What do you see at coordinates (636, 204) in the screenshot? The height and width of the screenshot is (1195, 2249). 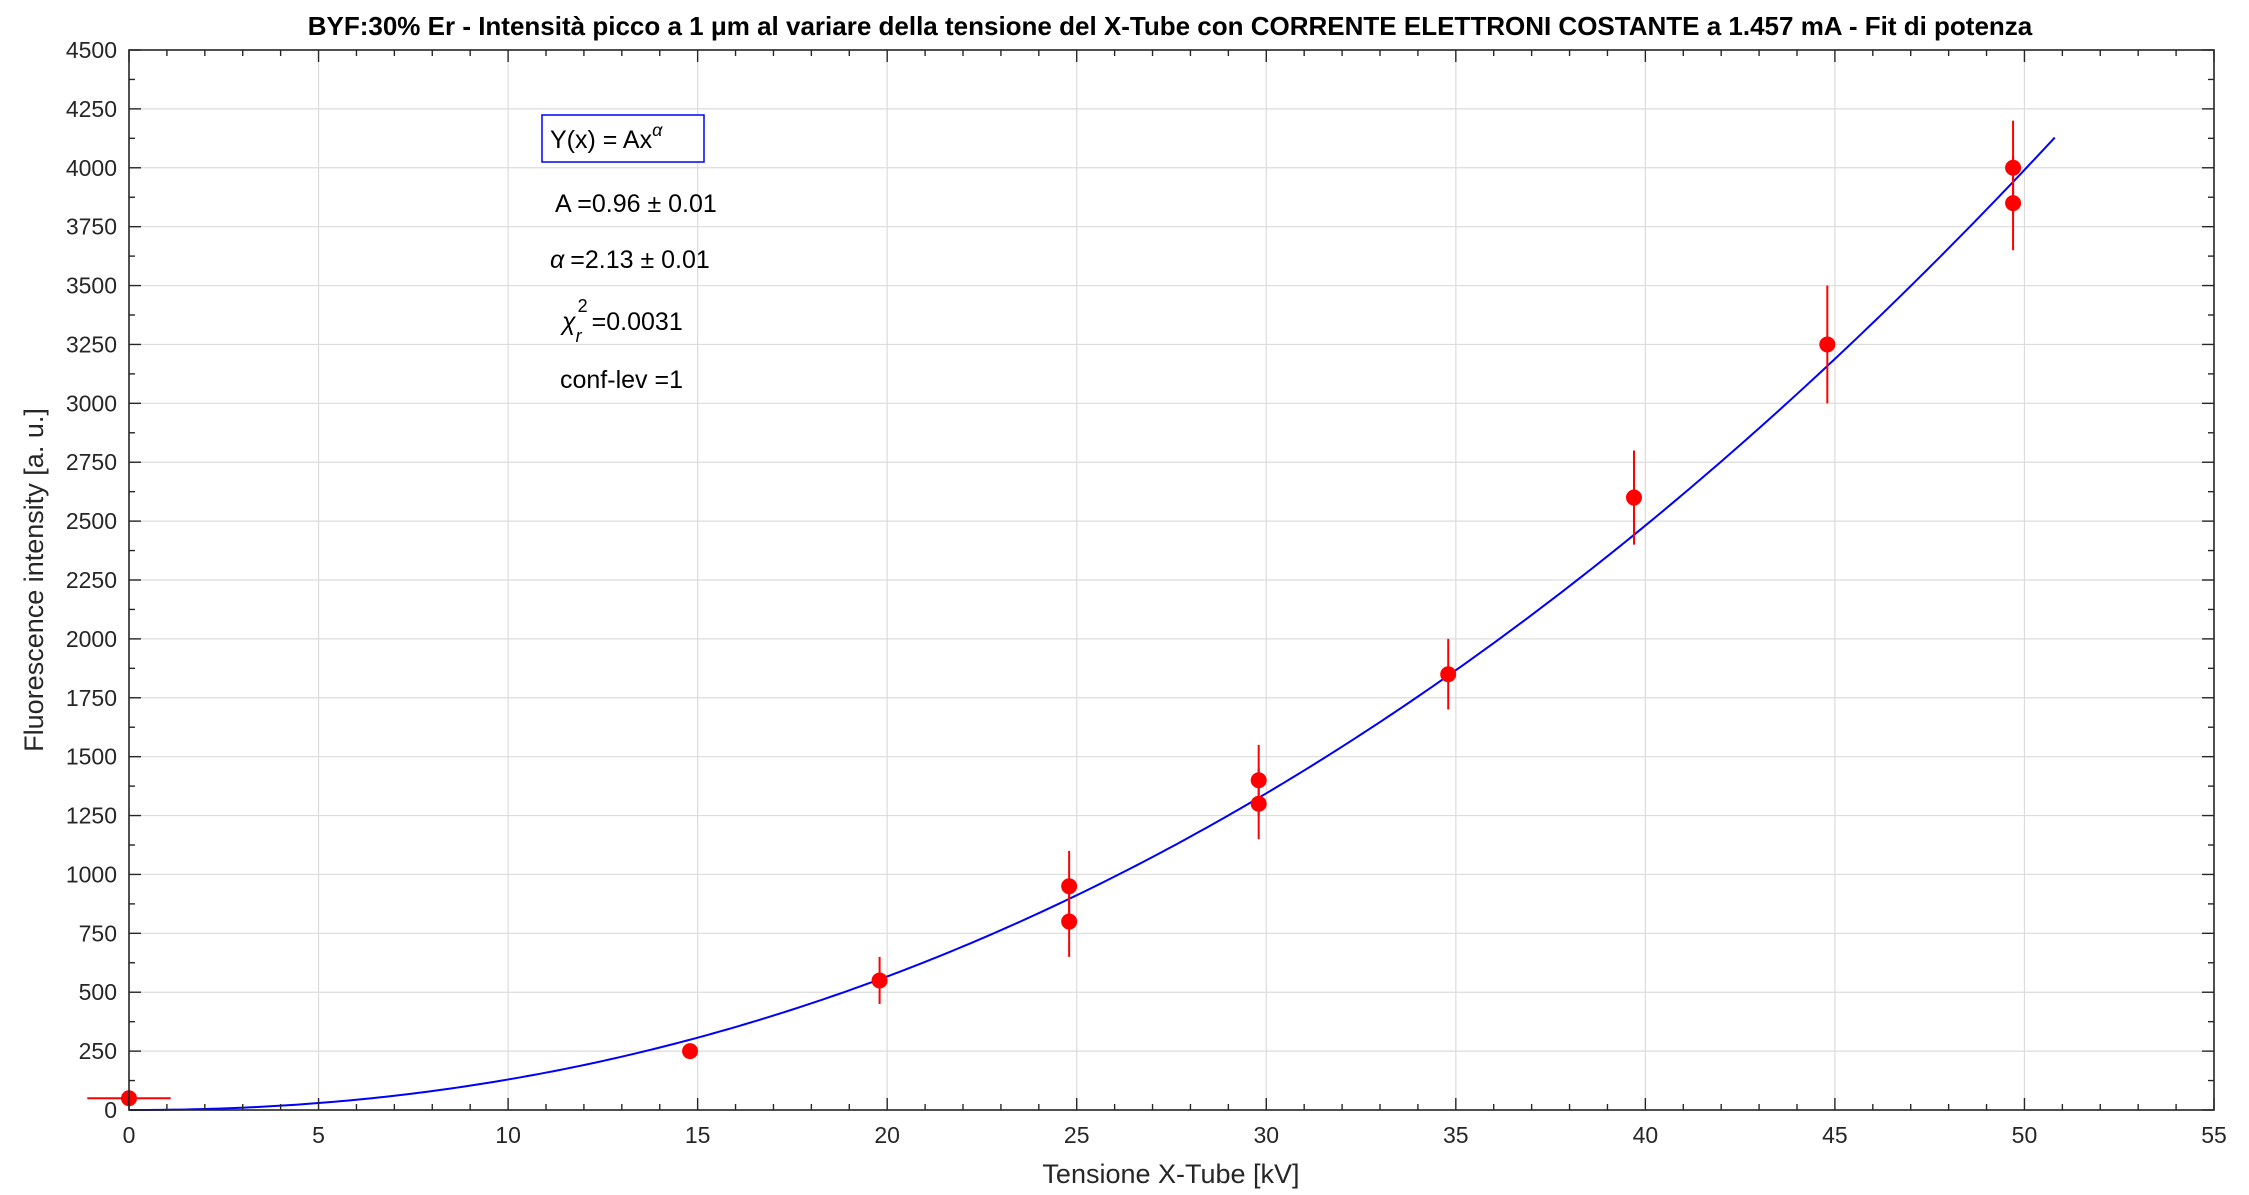 I see `param-A: A =0.96 ± 0.01` at bounding box center [636, 204].